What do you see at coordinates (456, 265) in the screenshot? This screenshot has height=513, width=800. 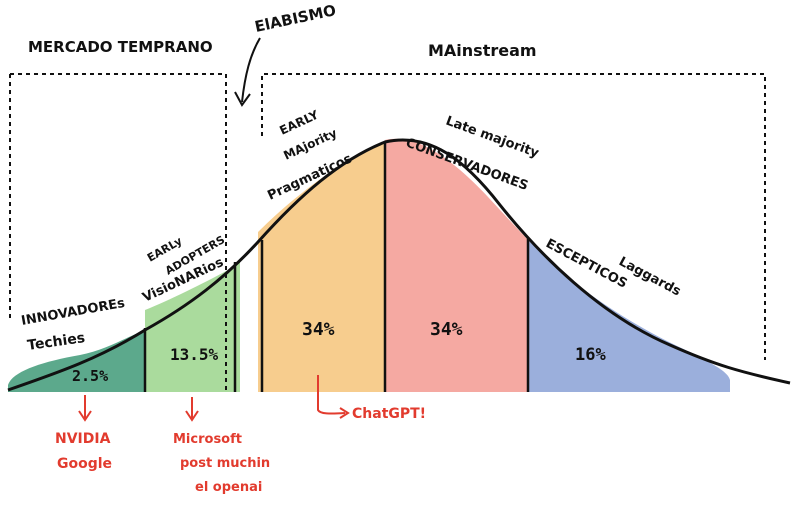 I see `late-majority-fill` at bounding box center [456, 265].